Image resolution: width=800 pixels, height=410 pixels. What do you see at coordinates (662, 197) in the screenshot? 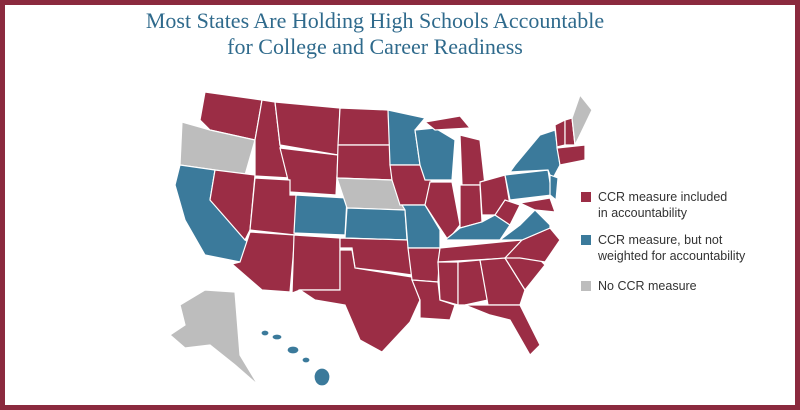
I see `legend-label: CCR measure included` at bounding box center [662, 197].